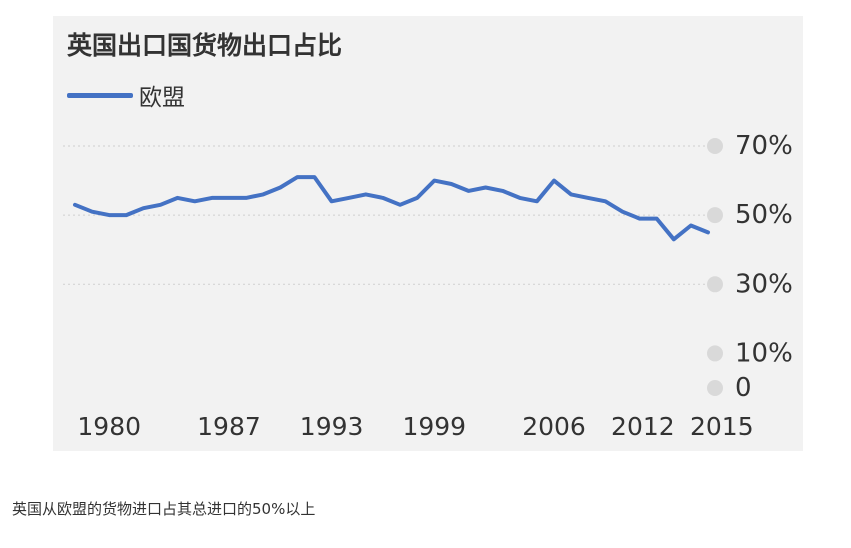 Image resolution: width=851 pixels, height=548 pixels. Describe the element at coordinates (764, 215) in the screenshot. I see `y-tick-label: 50%` at that location.